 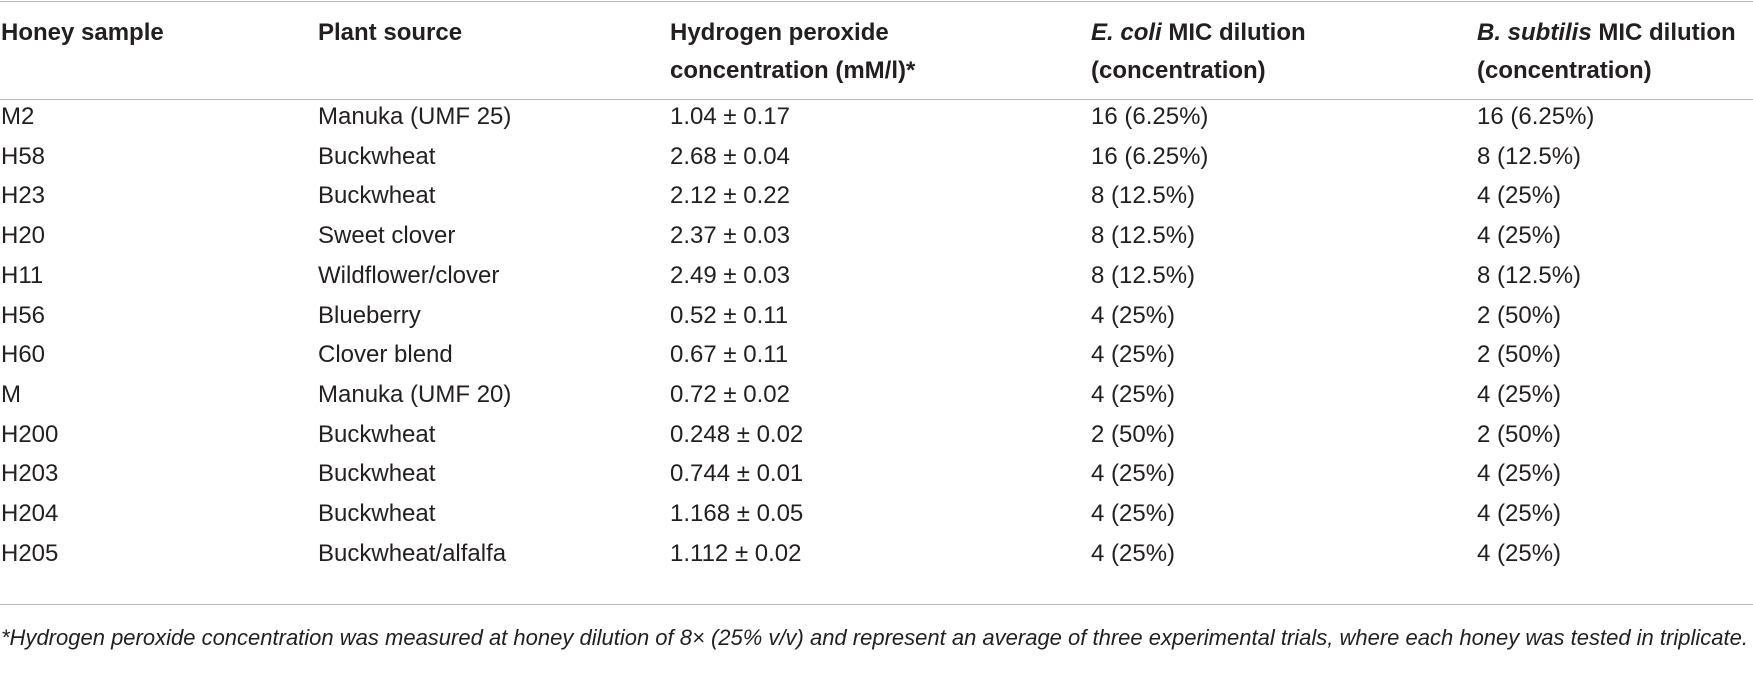 I want to click on cell-bsubtilis-mic: 16 (6.25%), so click(x=1536, y=116).